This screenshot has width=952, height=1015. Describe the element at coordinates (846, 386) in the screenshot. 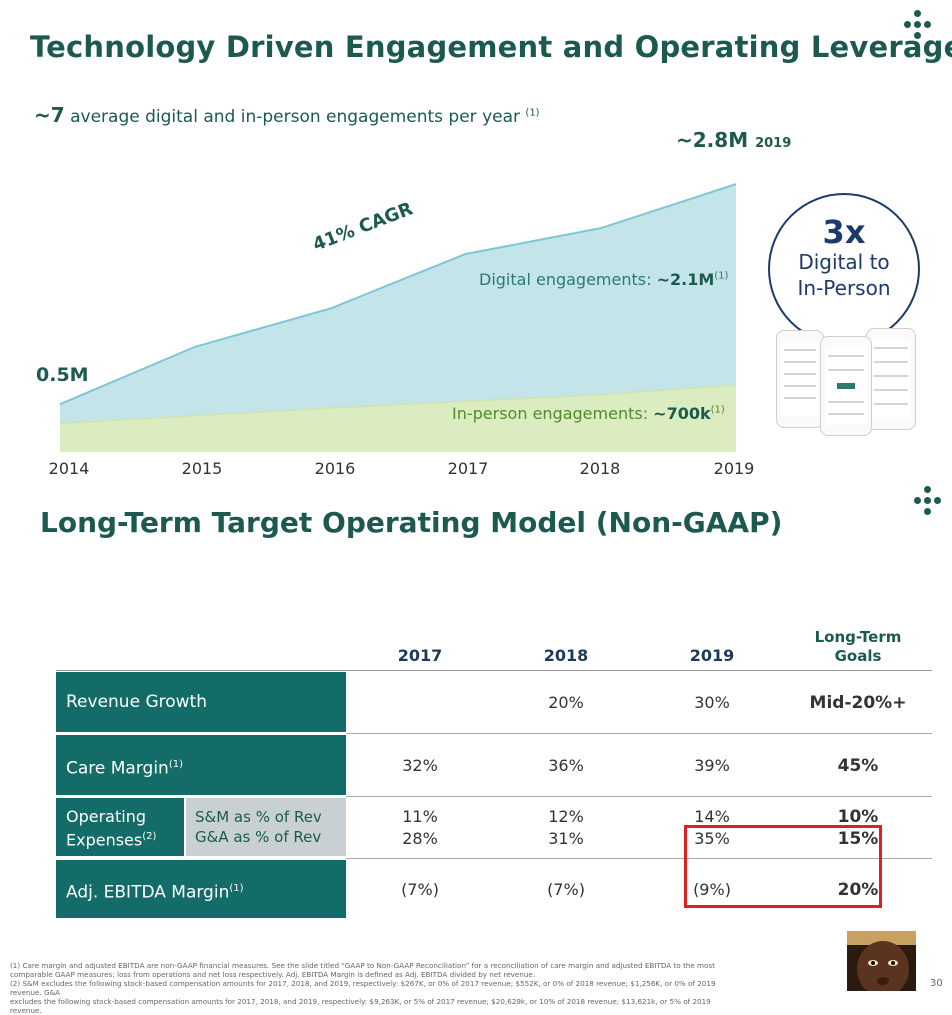

I see `phone-mockup-center` at that location.